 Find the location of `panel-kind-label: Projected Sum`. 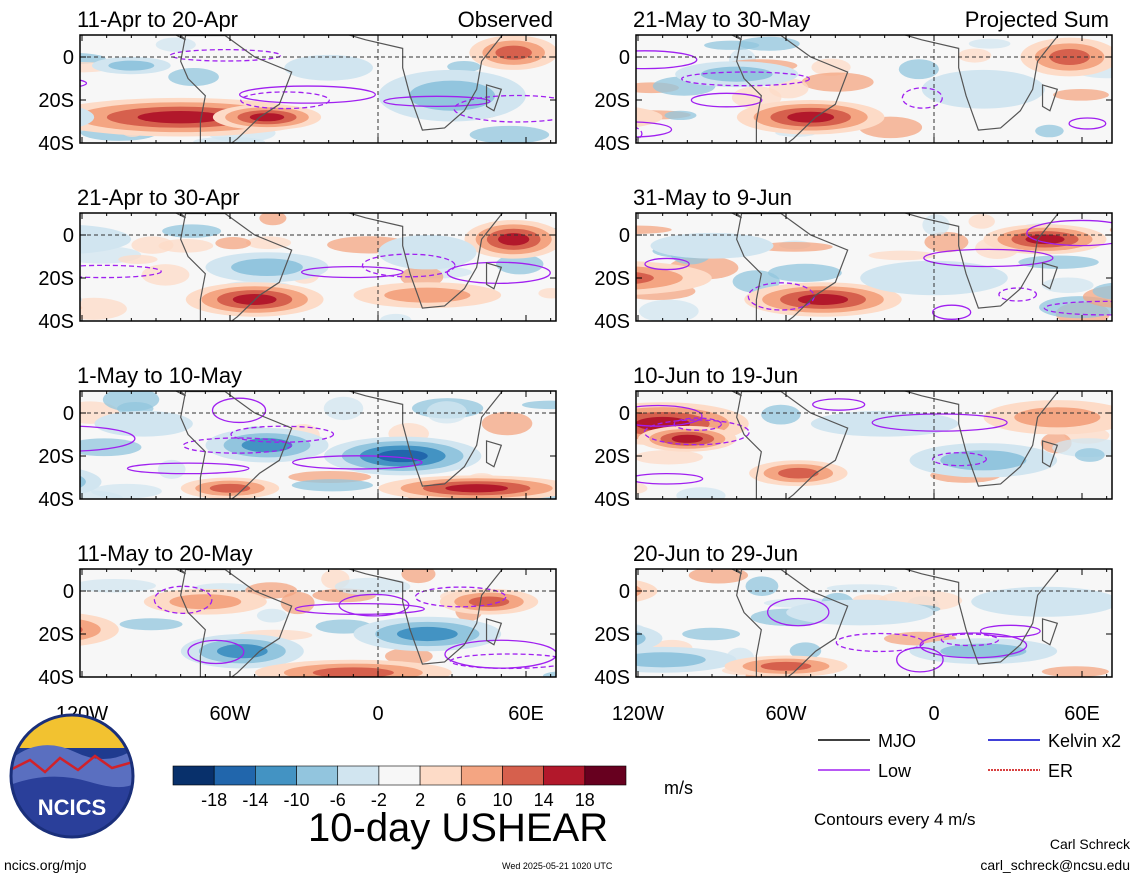

panel-kind-label: Projected Sum is located at coordinates (1037, 19).